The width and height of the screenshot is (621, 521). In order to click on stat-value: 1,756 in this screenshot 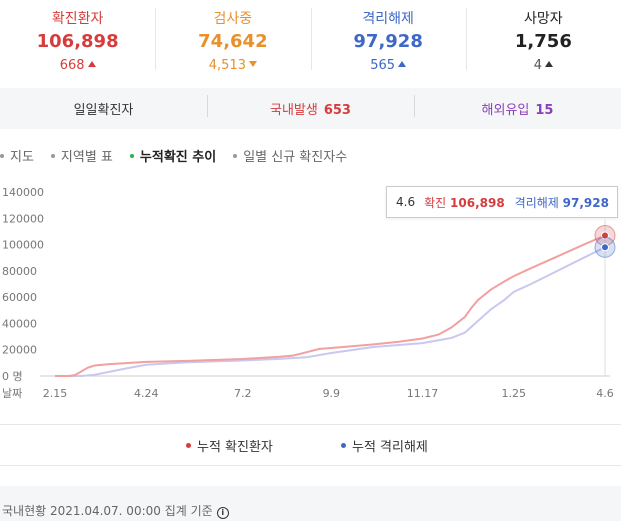, I will do `click(543, 41)`.